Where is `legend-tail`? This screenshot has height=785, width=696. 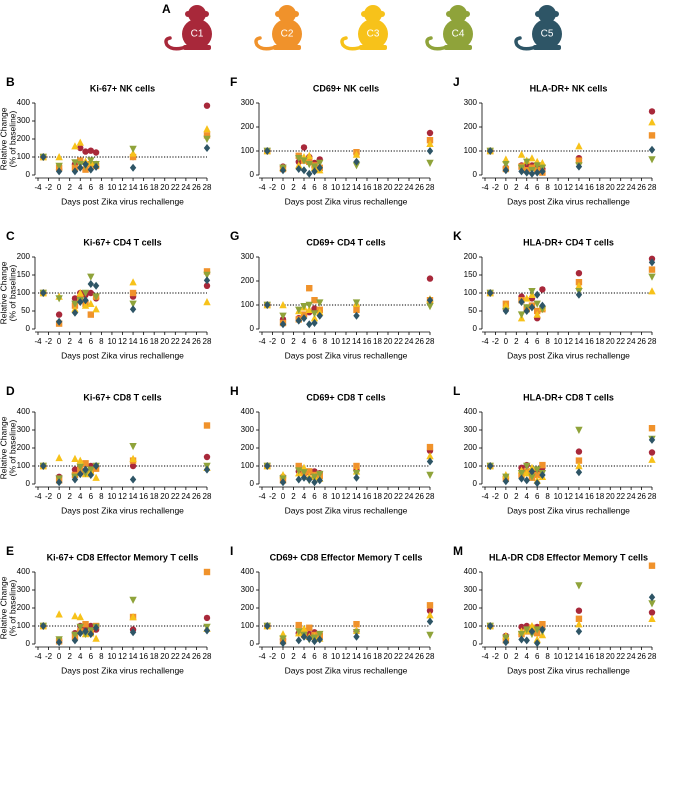 legend-tail is located at coordinates (527, 43).